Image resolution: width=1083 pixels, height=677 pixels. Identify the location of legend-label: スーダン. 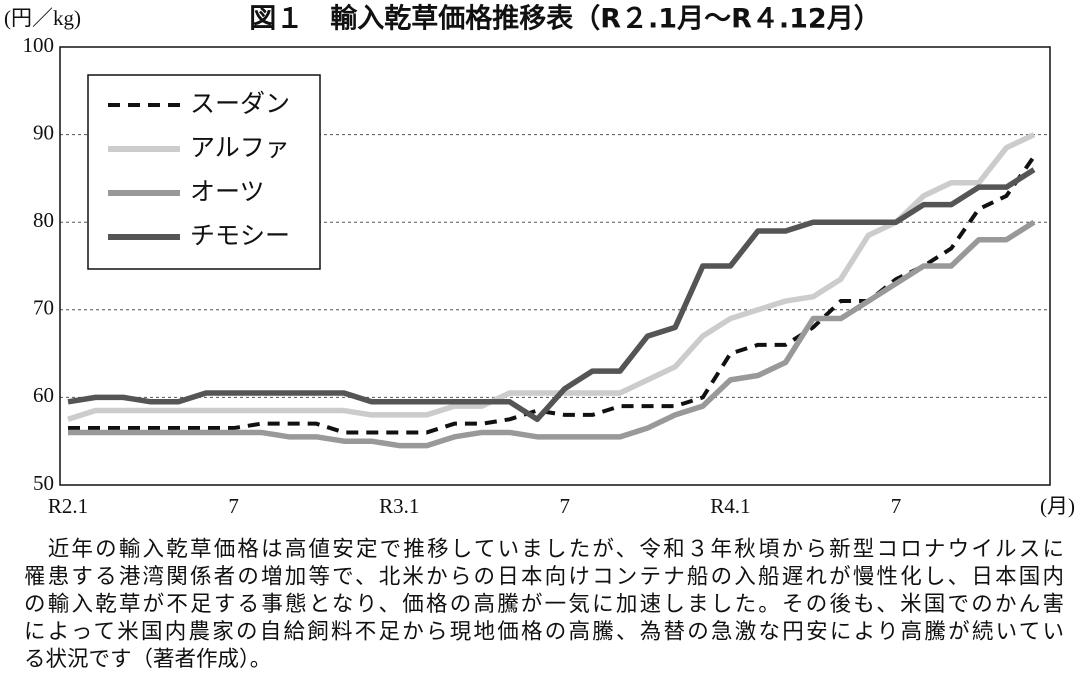
(240, 103).